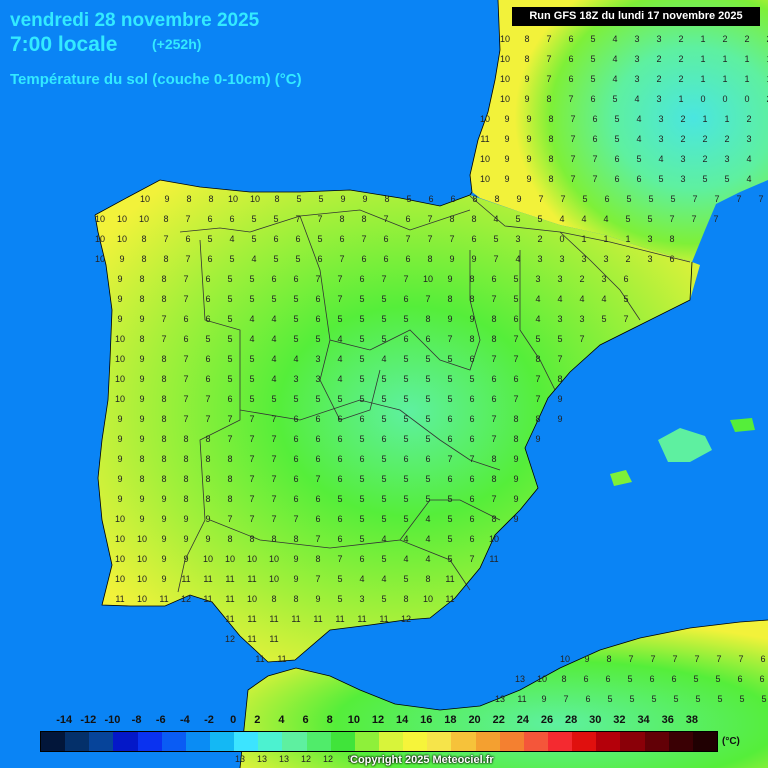  What do you see at coordinates (724, 99) in the screenshot?
I see `grid-value: 0` at bounding box center [724, 99].